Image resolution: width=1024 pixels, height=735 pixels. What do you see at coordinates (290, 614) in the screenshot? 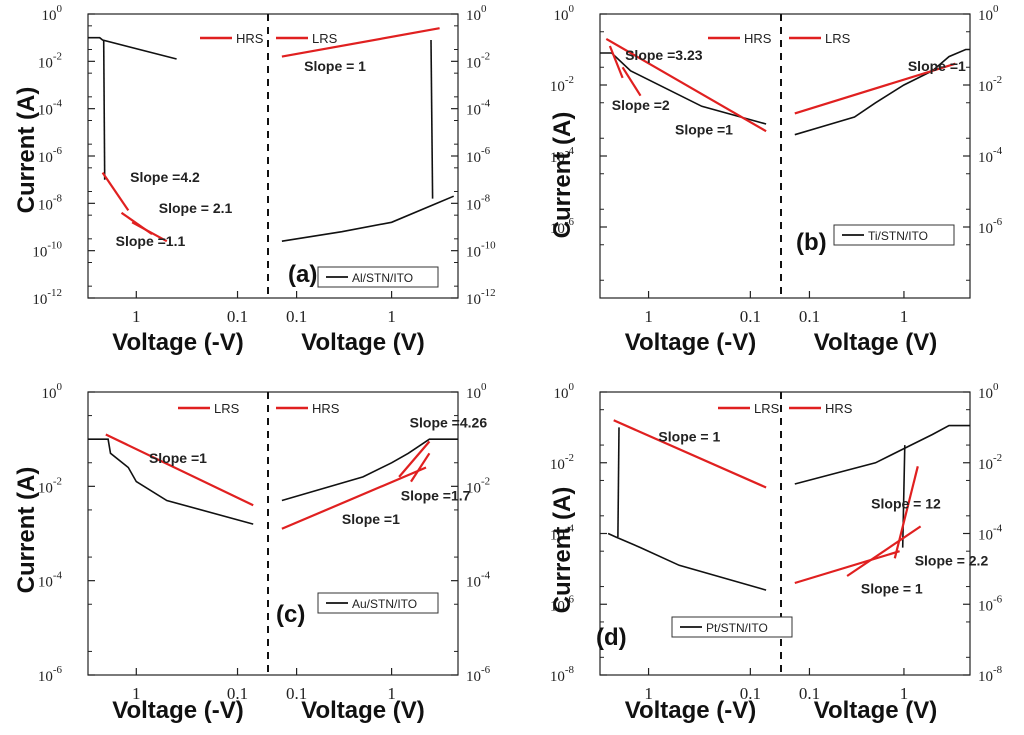
I see `panel-label: (c)` at bounding box center [290, 614].